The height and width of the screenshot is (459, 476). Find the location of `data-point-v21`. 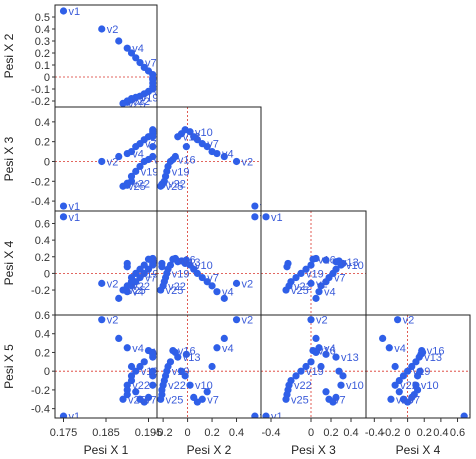

data-point-v21 is located at coordinates (399, 380).